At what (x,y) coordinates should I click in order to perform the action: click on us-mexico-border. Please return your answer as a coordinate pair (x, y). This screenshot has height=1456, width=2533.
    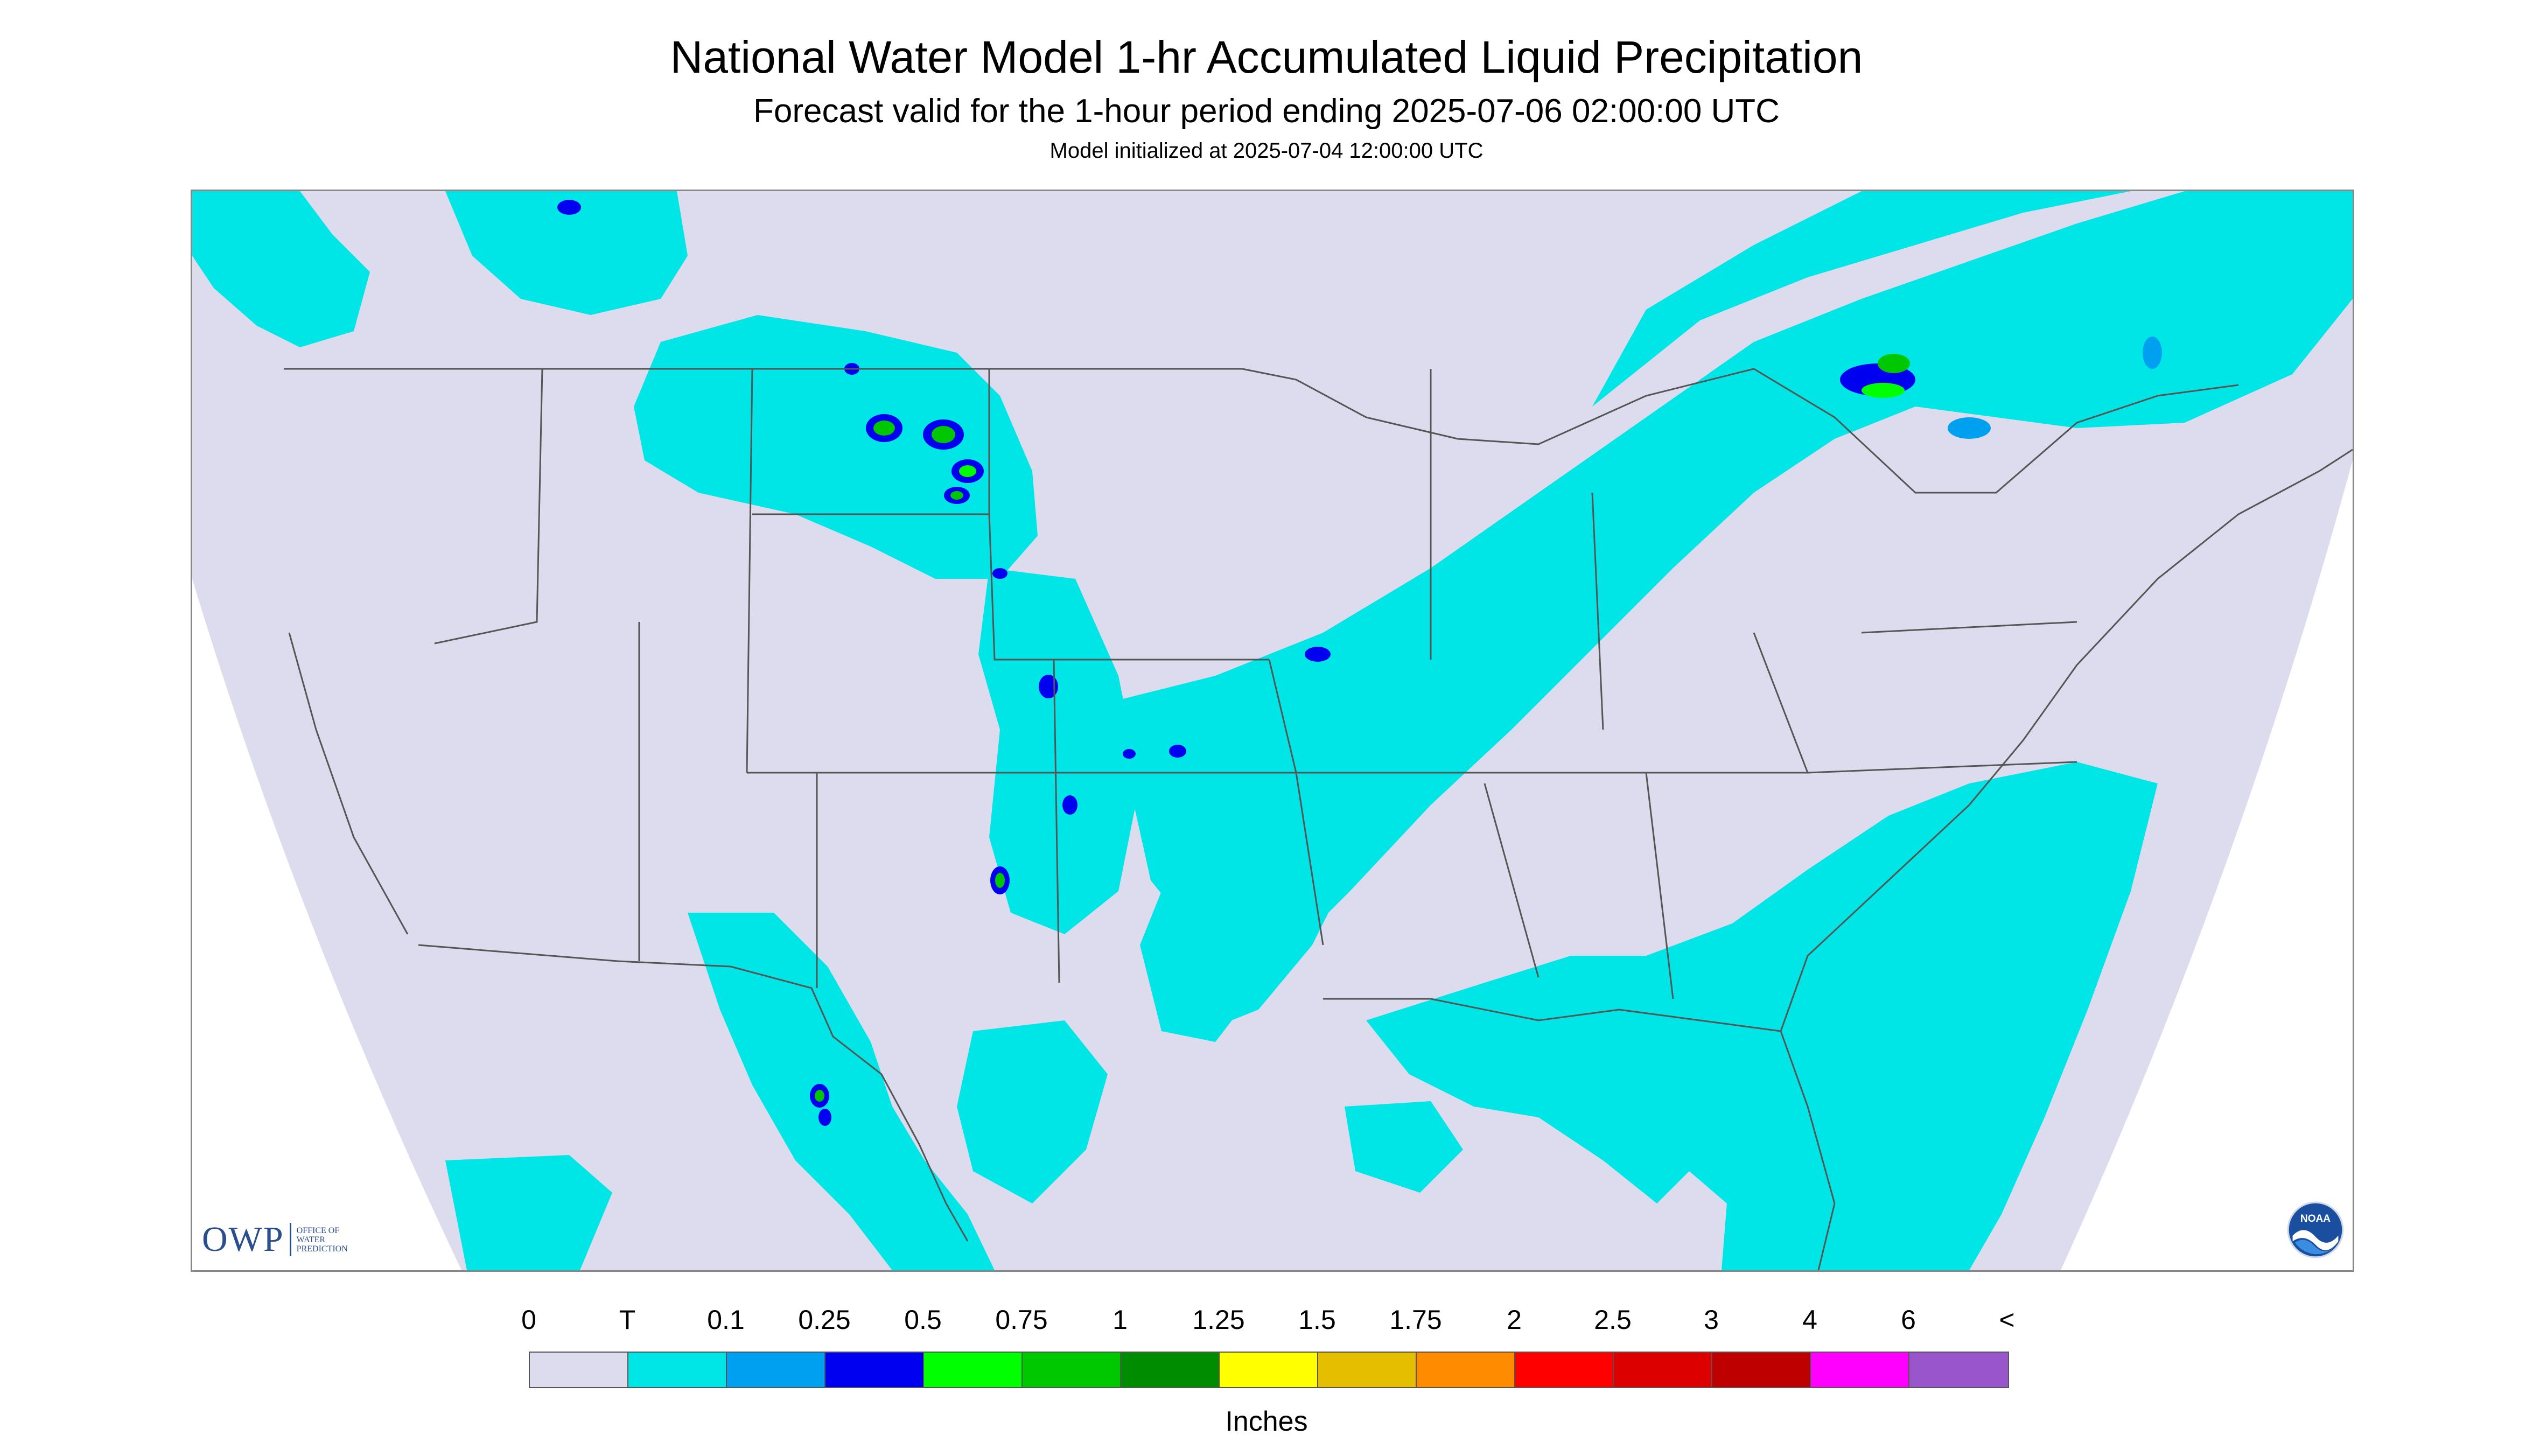
    Looking at the image, I should click on (694, 1093).